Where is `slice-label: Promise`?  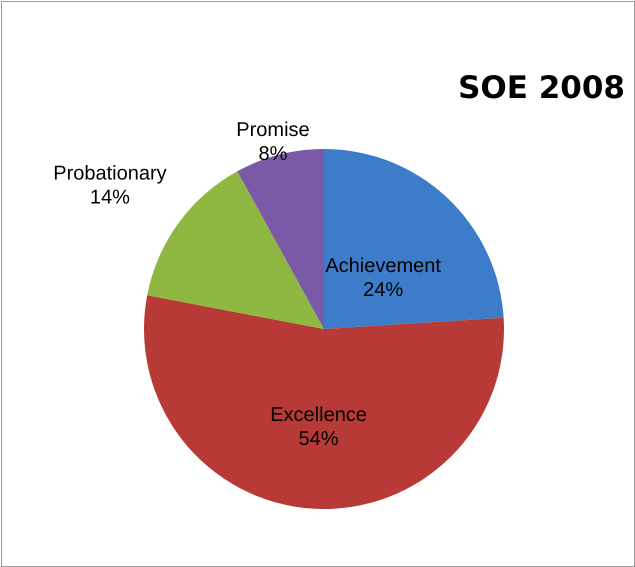 slice-label: Promise is located at coordinates (273, 130).